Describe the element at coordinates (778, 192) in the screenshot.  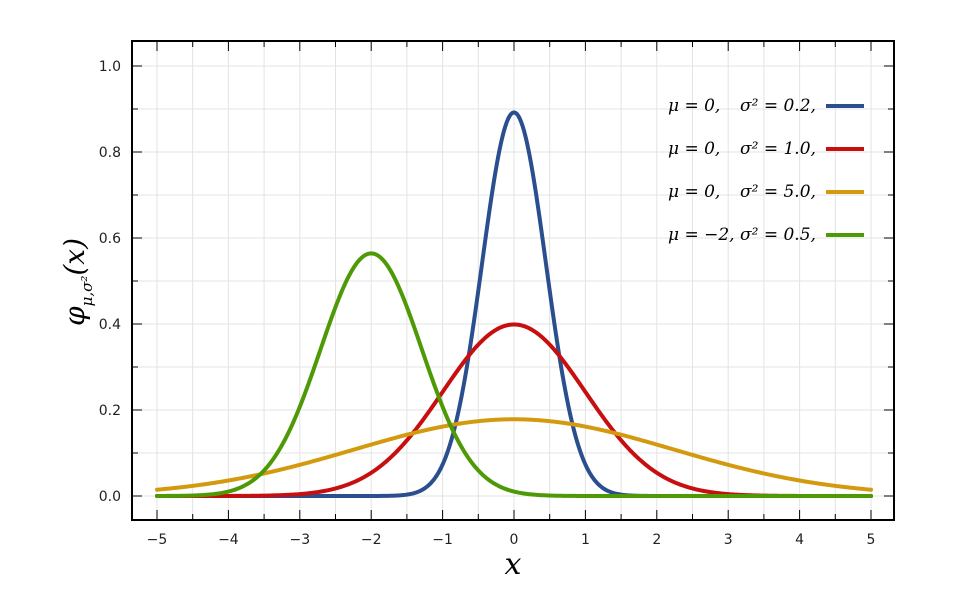
I see `legend-sigma-label: σ² = 5.0,` at that location.